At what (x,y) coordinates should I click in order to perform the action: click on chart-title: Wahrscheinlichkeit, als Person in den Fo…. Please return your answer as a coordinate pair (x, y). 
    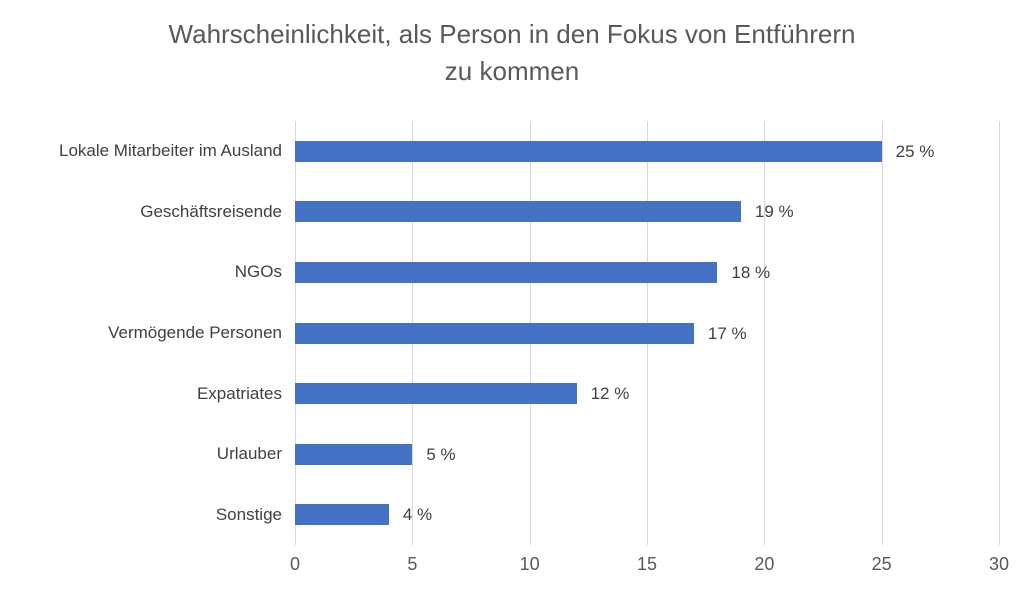
    Looking at the image, I should click on (512, 53).